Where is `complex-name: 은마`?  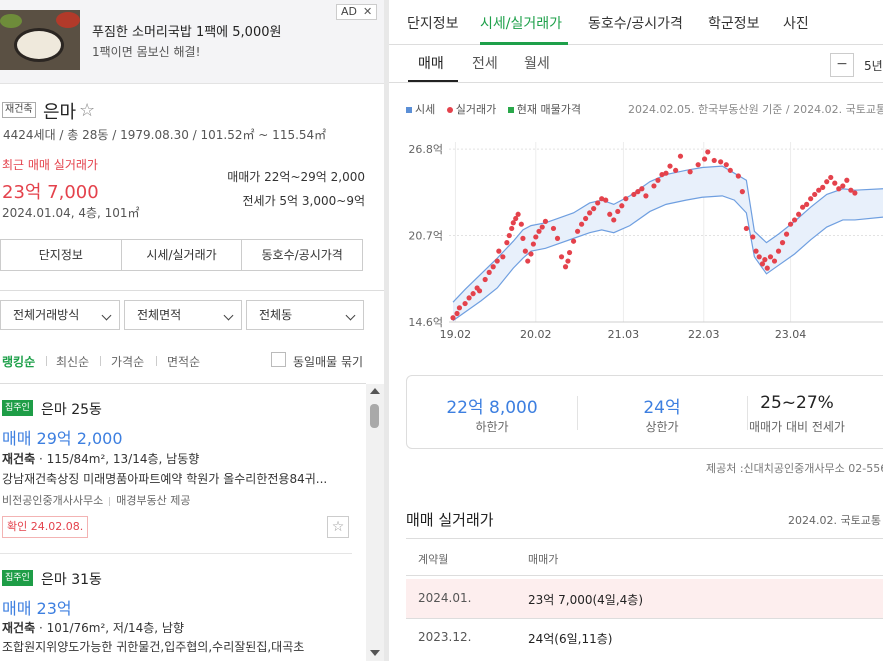
complex-name: 은마 is located at coordinates (60, 112).